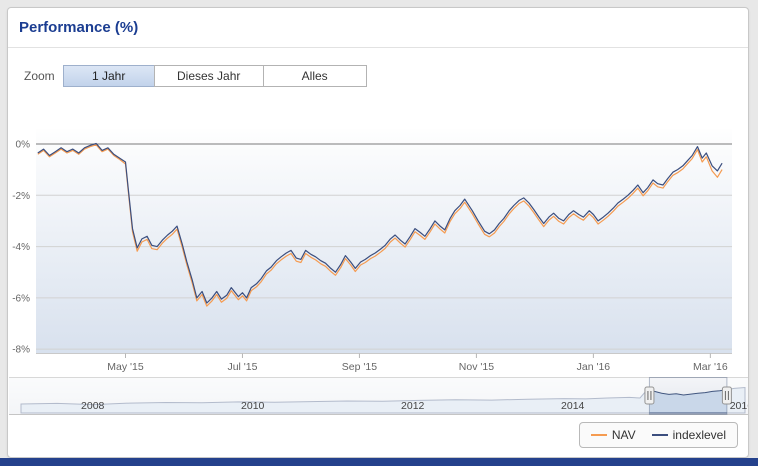 The image size is (758, 466). Describe the element at coordinates (79, 27) in the screenshot. I see `page-title: Performance (%)` at that location.